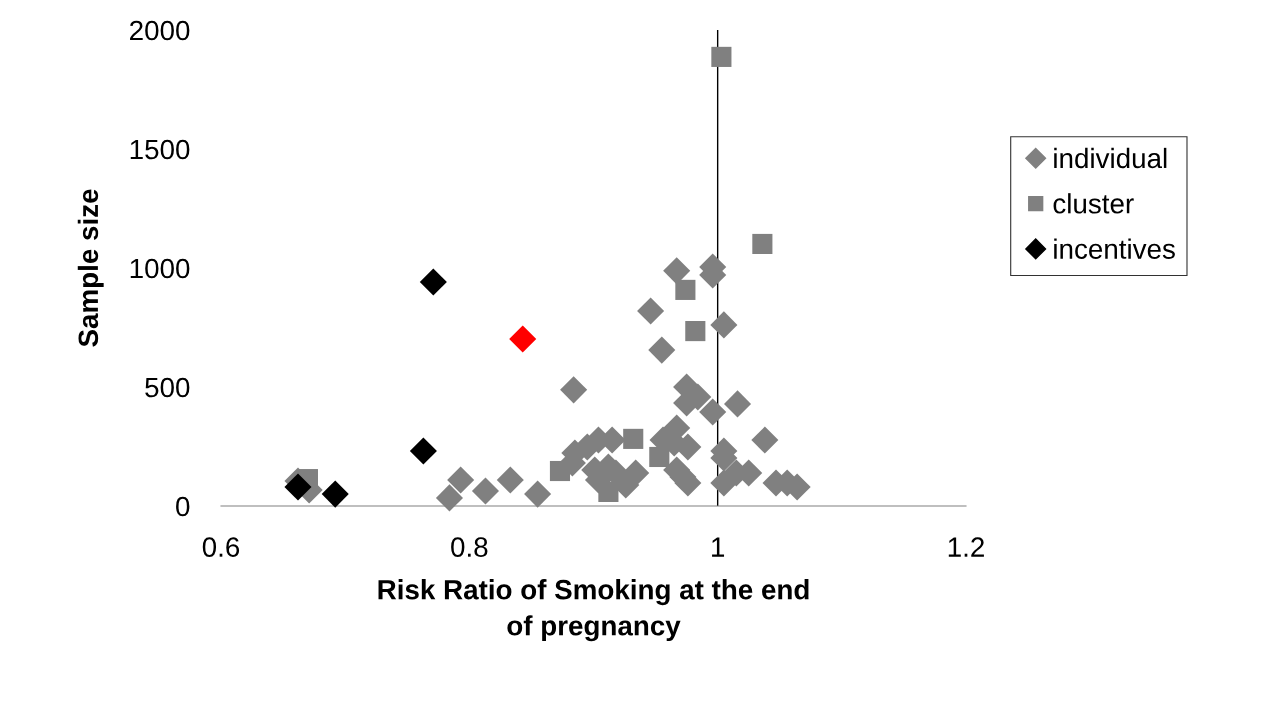 The height and width of the screenshot is (721, 1274). I want to click on legend-label: incentives, so click(1114, 248).